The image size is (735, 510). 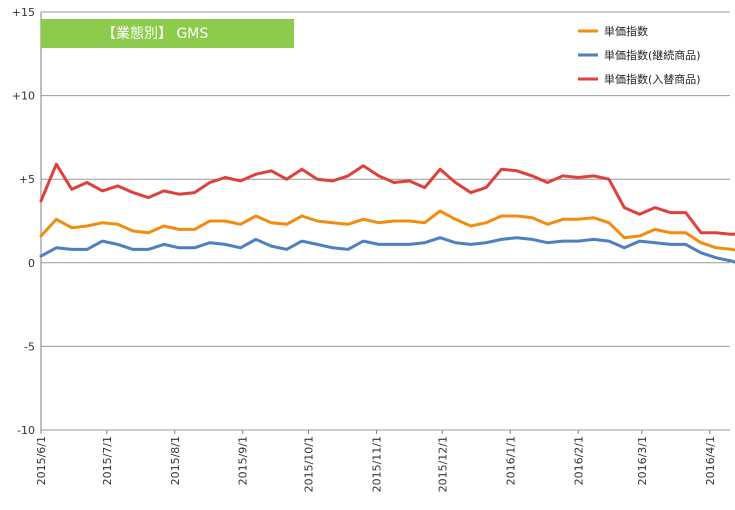 I want to click on x-tick-label: 2015/6/1, so click(x=41, y=460).